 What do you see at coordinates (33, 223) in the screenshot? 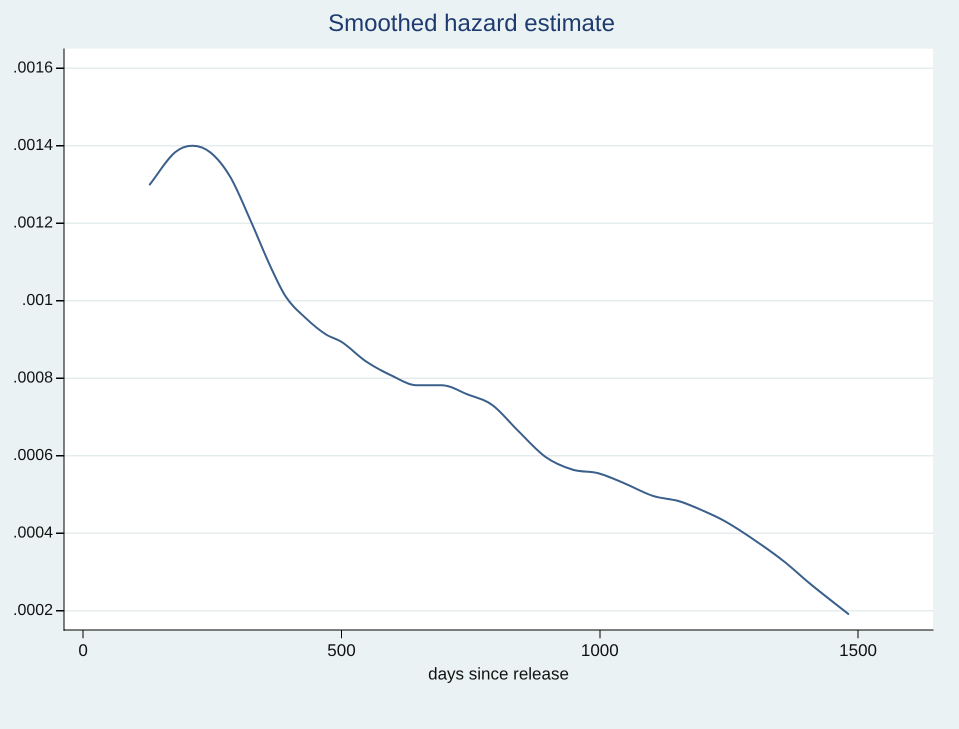
I see `y-tick-label: .0012` at bounding box center [33, 223].